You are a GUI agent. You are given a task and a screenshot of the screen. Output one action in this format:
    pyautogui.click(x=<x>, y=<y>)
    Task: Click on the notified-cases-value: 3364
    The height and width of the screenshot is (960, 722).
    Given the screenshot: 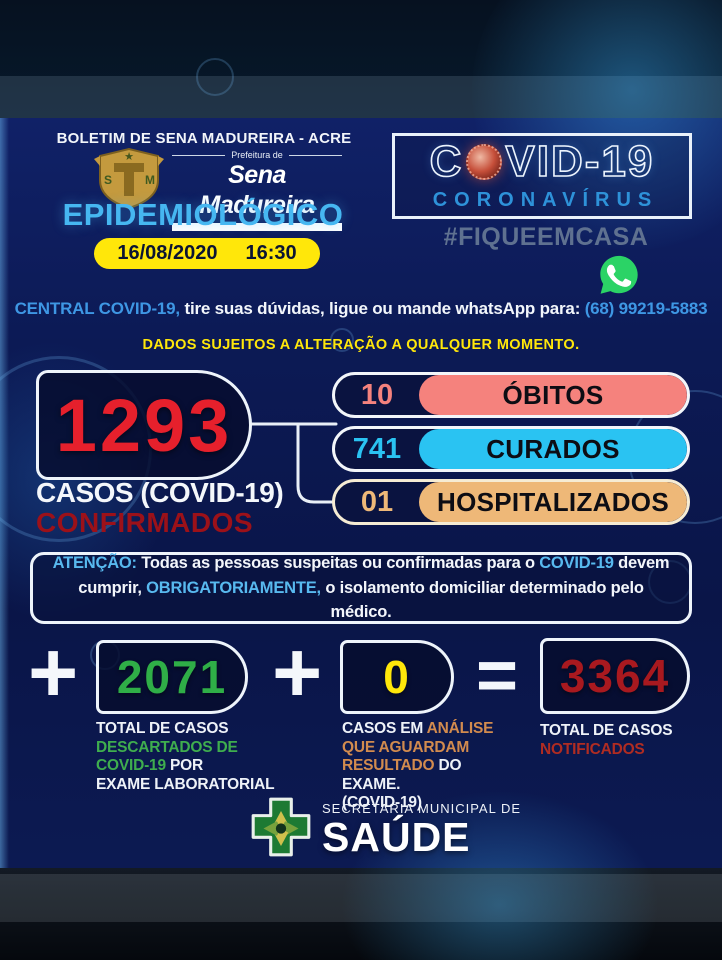 What is the action you would take?
    pyautogui.click(x=615, y=676)
    